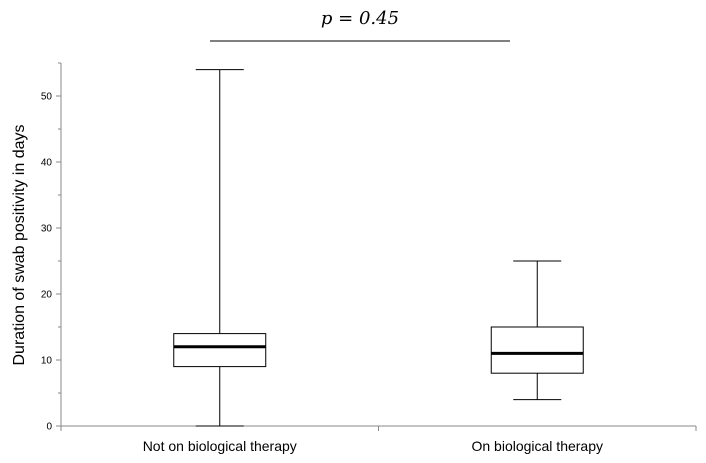 This screenshot has height=463, width=706. Describe the element at coordinates (47, 229) in the screenshot. I see `y-tick-label: 30` at that location.